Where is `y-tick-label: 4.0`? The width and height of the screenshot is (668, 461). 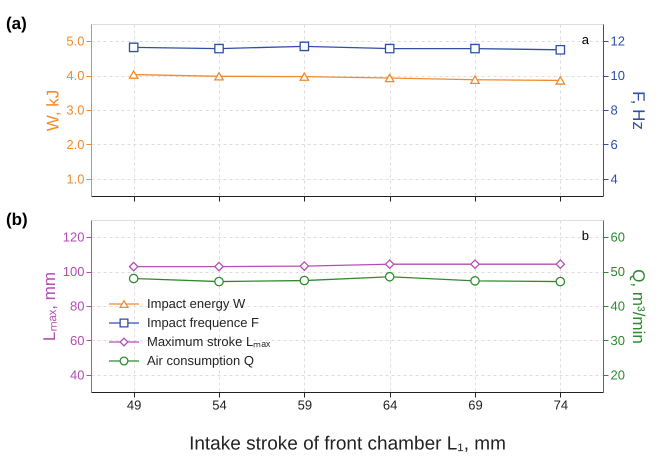
y-tick-label: 4.0 is located at coordinates (75, 76).